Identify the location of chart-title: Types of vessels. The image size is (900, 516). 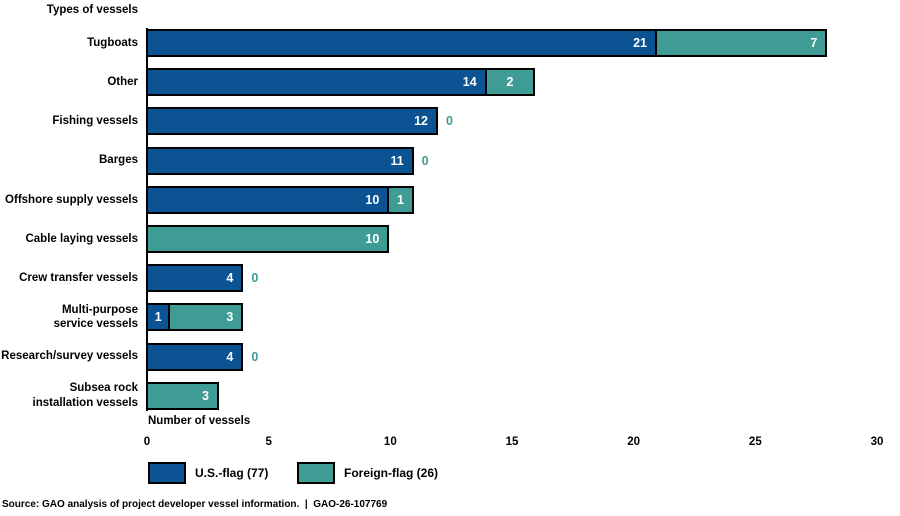
(92, 10).